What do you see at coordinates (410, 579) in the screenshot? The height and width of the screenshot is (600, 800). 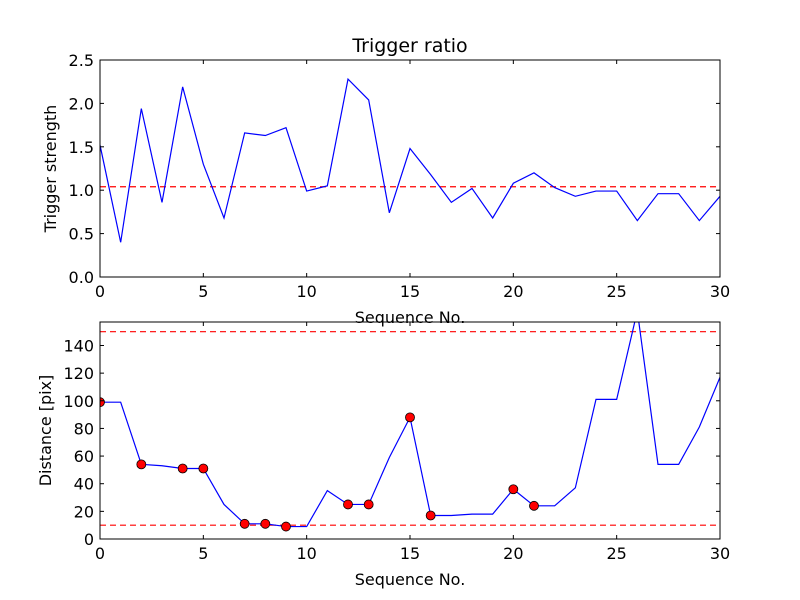 I see `x-axis-label: Sequence No.` at bounding box center [410, 579].